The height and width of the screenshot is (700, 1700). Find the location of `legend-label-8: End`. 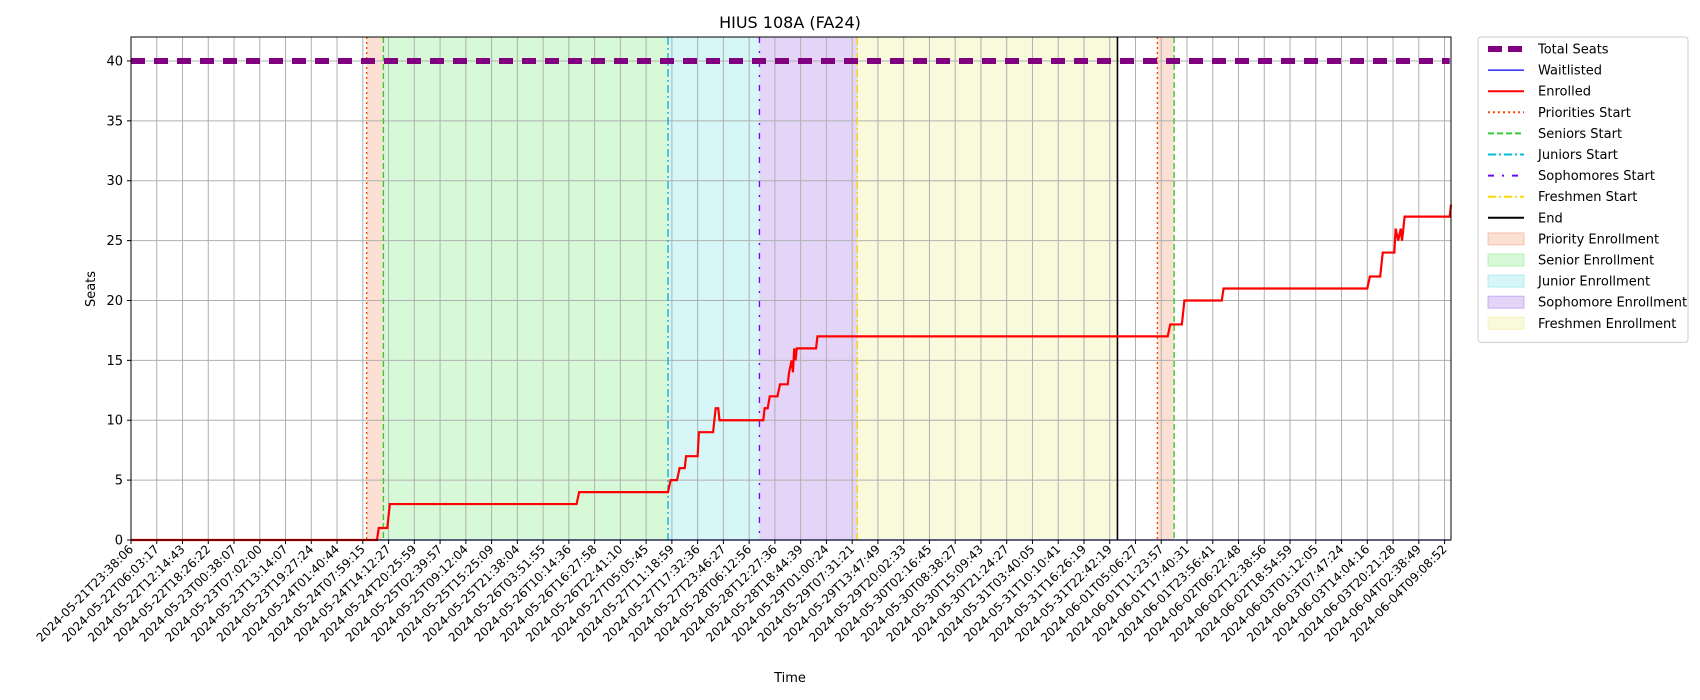

legend-label-8: End is located at coordinates (1550, 218).